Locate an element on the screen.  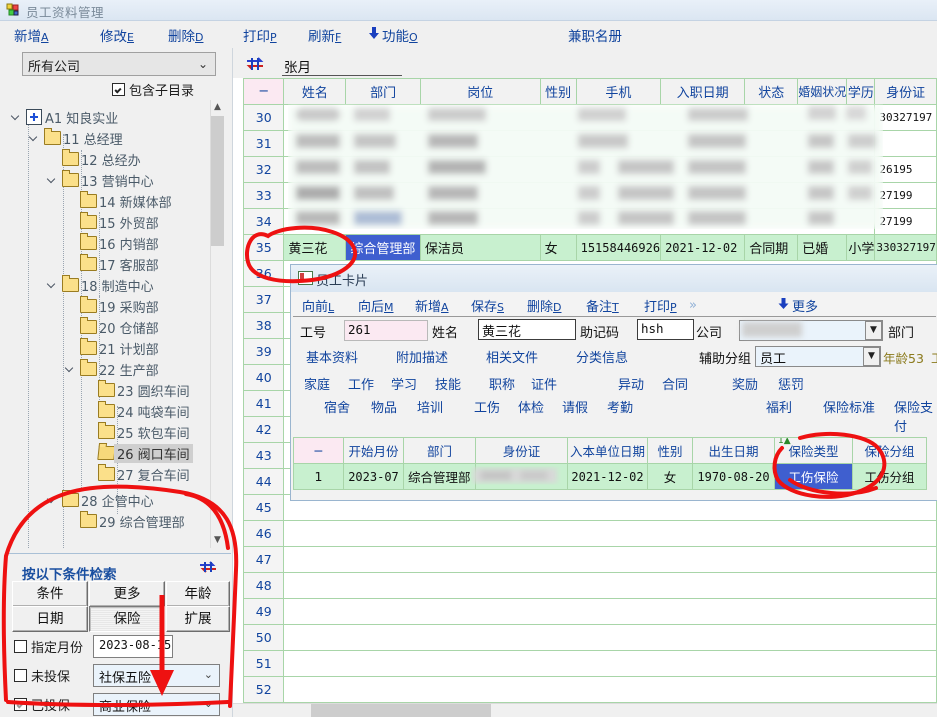
subgrid-row-number: 1 is located at coordinates (318, 476).